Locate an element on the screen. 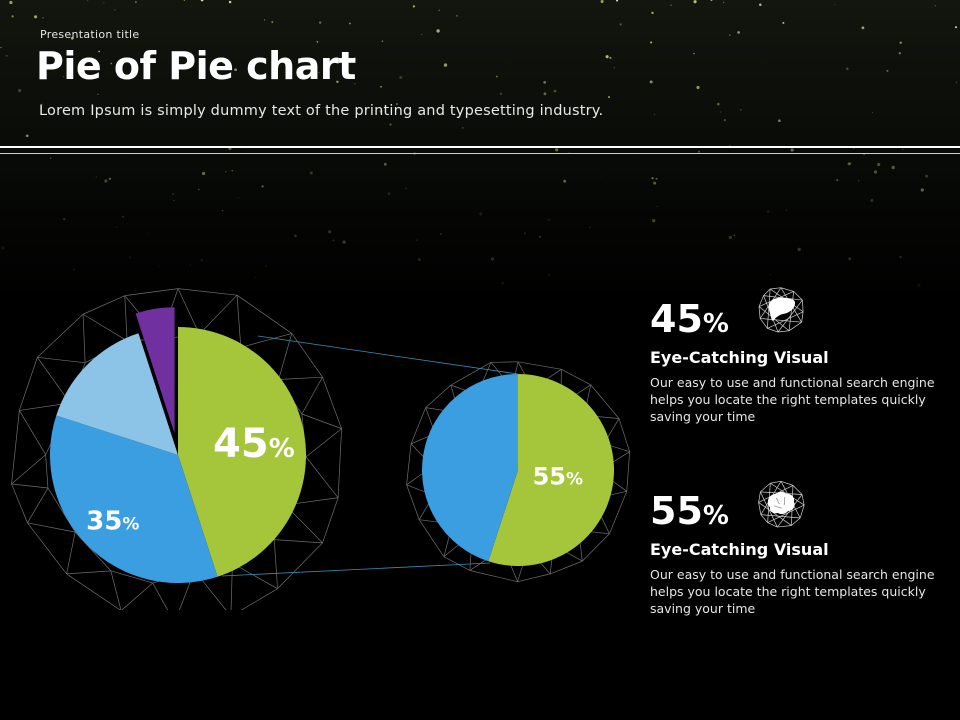 Image resolution: width=960 pixels, height=720 pixels. sub-pie-data-label: 55% is located at coordinates (558, 476).